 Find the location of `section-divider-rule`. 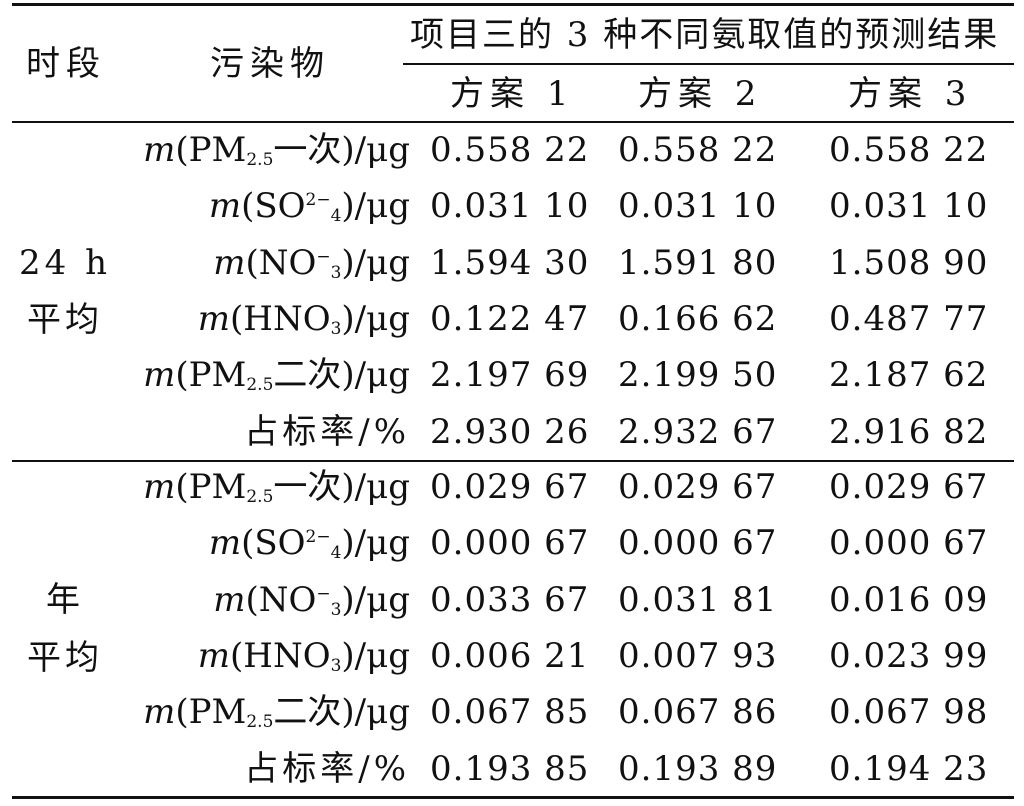

section-divider-rule is located at coordinates (513, 461).